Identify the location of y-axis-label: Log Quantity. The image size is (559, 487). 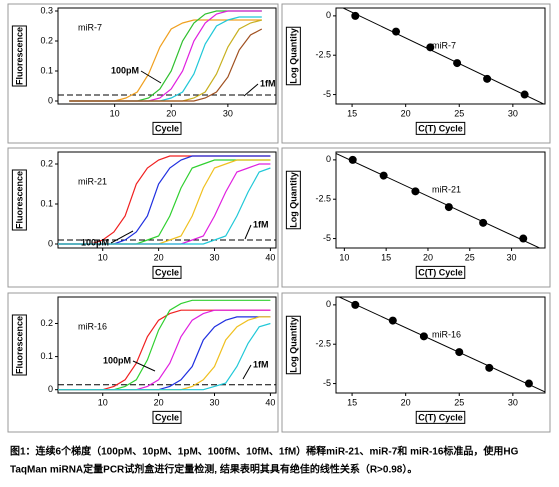
(293, 56).